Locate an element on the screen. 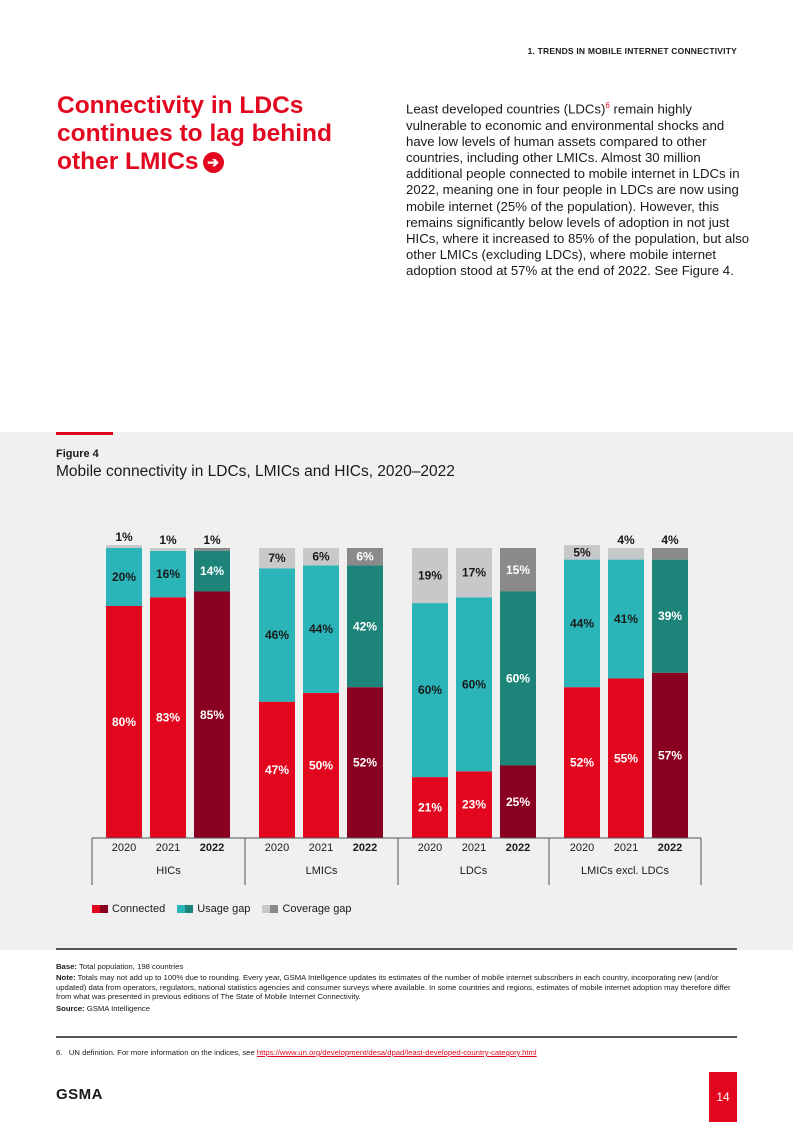 The image size is (793, 1122). year-label-lmics-2020: 2020 is located at coordinates (277, 848).